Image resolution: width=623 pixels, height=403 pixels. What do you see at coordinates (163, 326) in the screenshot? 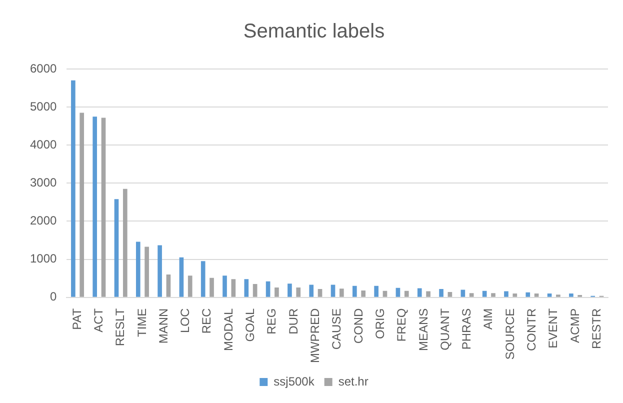
I see `x-tick-label: MANN` at bounding box center [163, 326].